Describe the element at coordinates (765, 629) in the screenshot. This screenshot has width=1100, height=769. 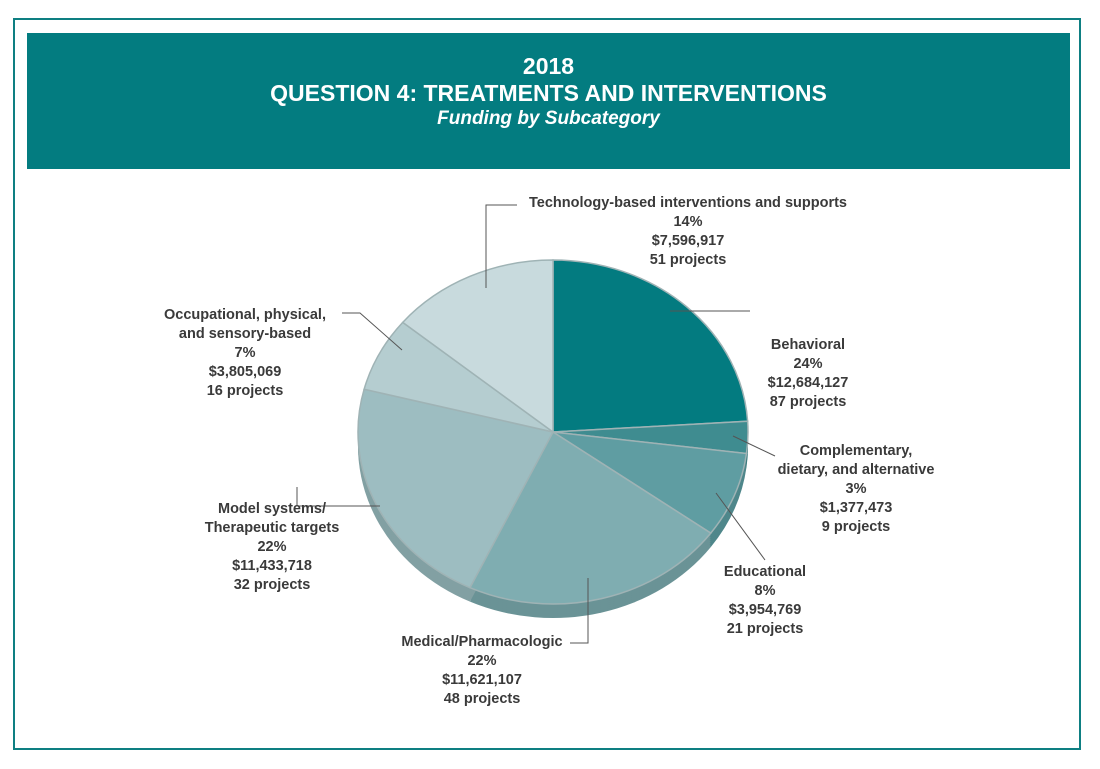
I see `slice-label-projects: 21 projects` at that location.